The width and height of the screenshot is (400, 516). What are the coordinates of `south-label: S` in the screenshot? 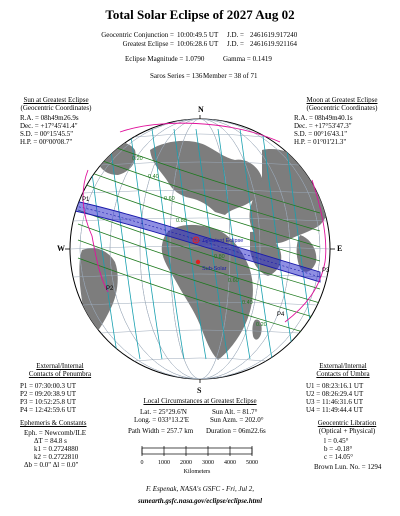 It's located at (199, 390).